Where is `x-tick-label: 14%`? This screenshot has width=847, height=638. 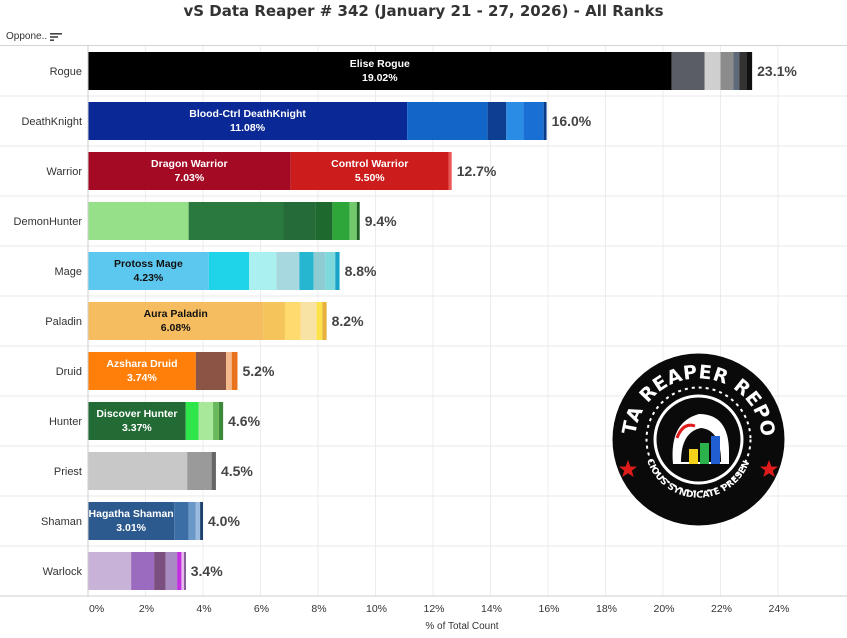
x-tick-label: 14% is located at coordinates (491, 609).